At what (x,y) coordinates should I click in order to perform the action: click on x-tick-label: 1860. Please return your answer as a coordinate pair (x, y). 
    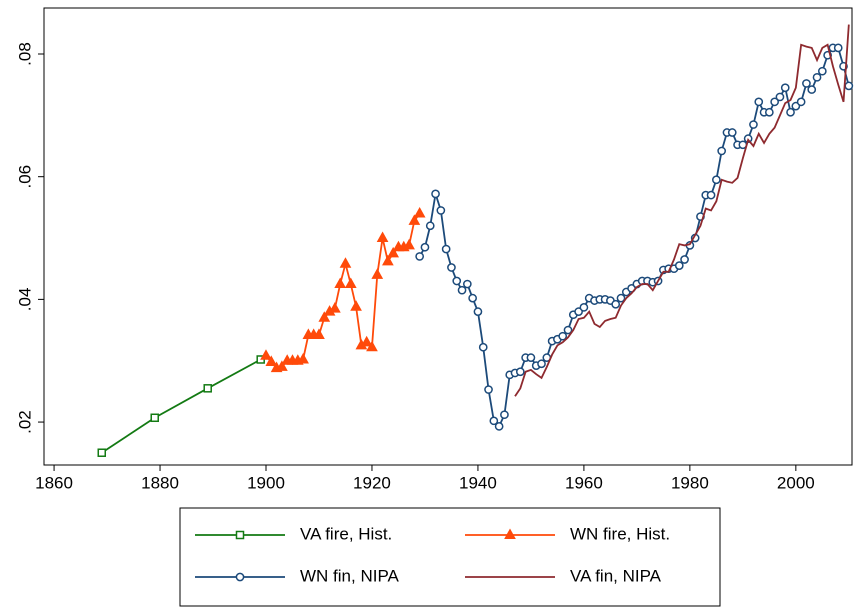
    Looking at the image, I should click on (54, 482).